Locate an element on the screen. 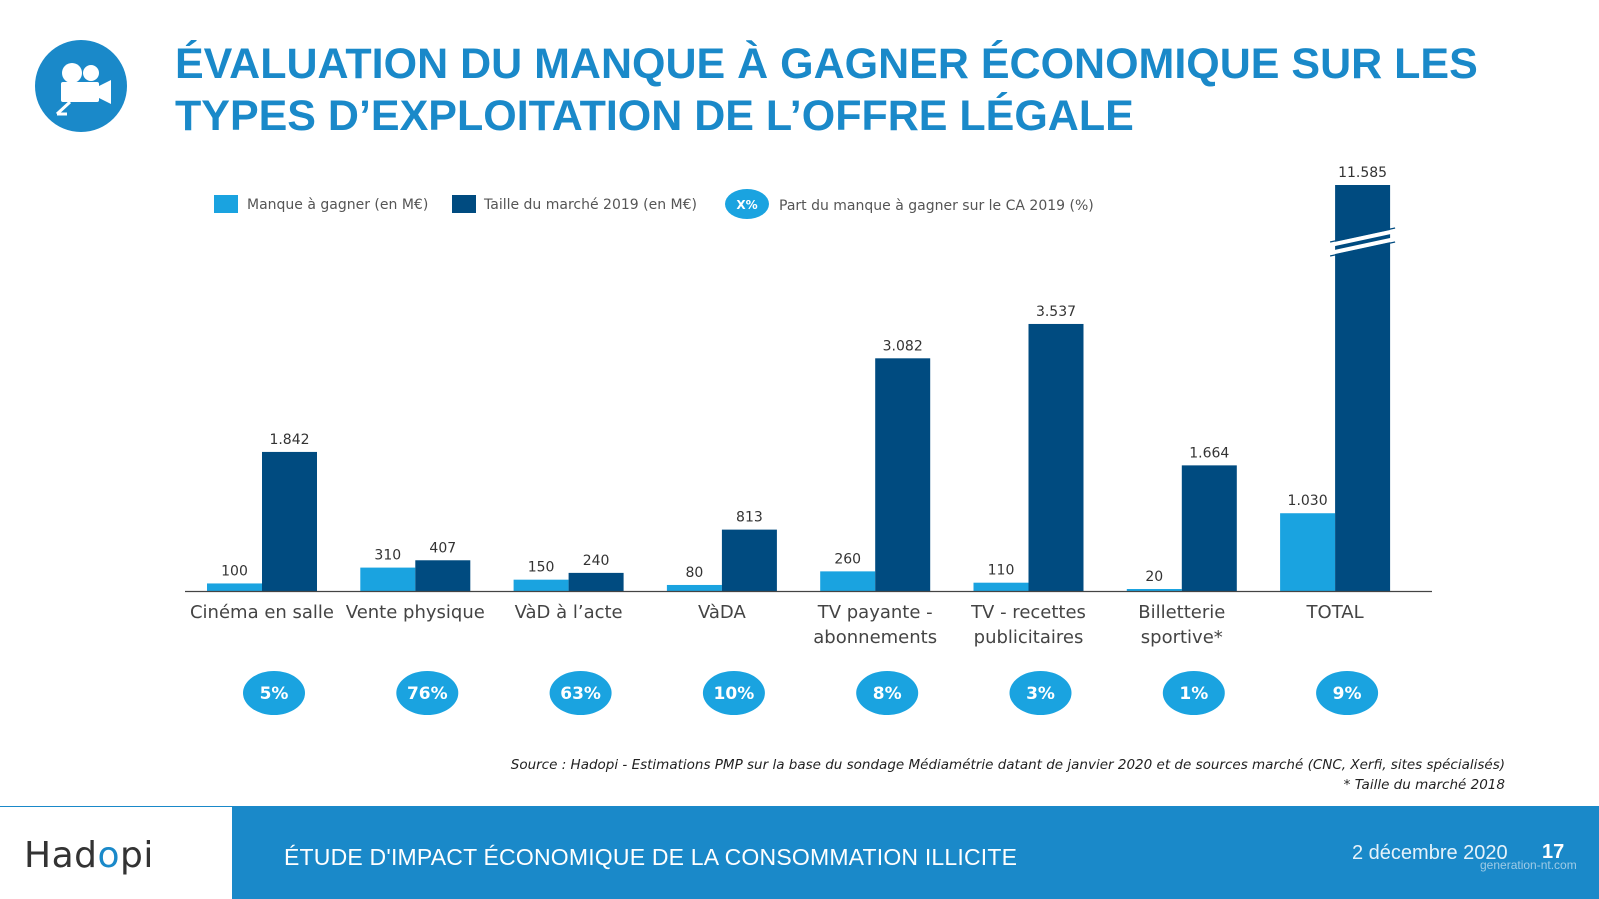  value-label-taille: 813 is located at coordinates (749, 518).